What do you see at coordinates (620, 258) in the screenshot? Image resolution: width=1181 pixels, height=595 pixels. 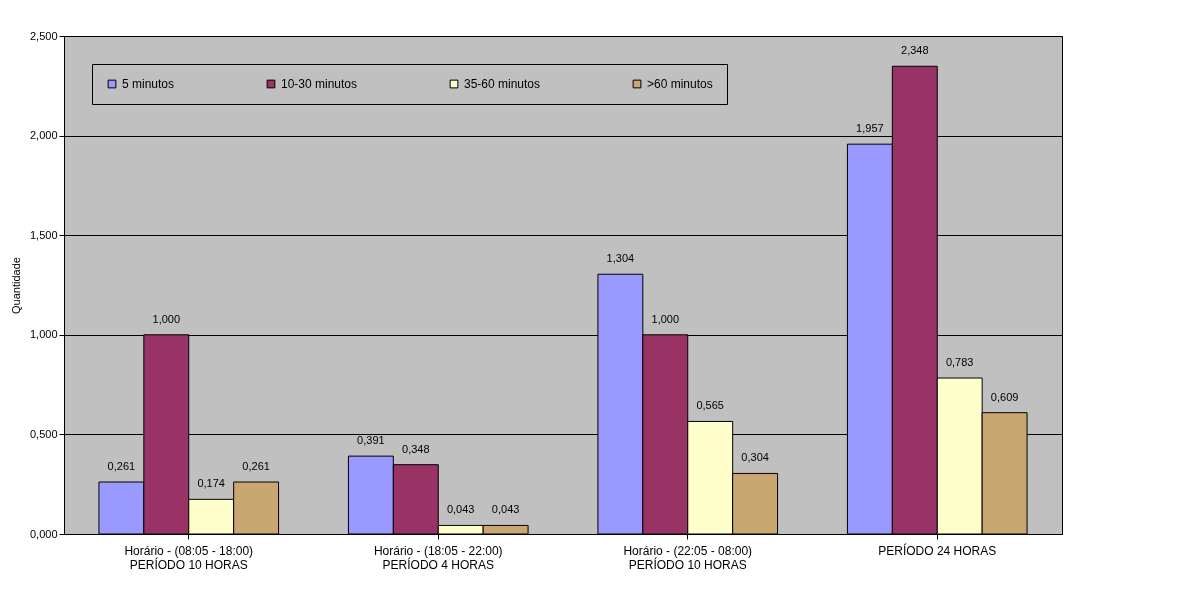 I see `data-label: 1,304` at bounding box center [620, 258].